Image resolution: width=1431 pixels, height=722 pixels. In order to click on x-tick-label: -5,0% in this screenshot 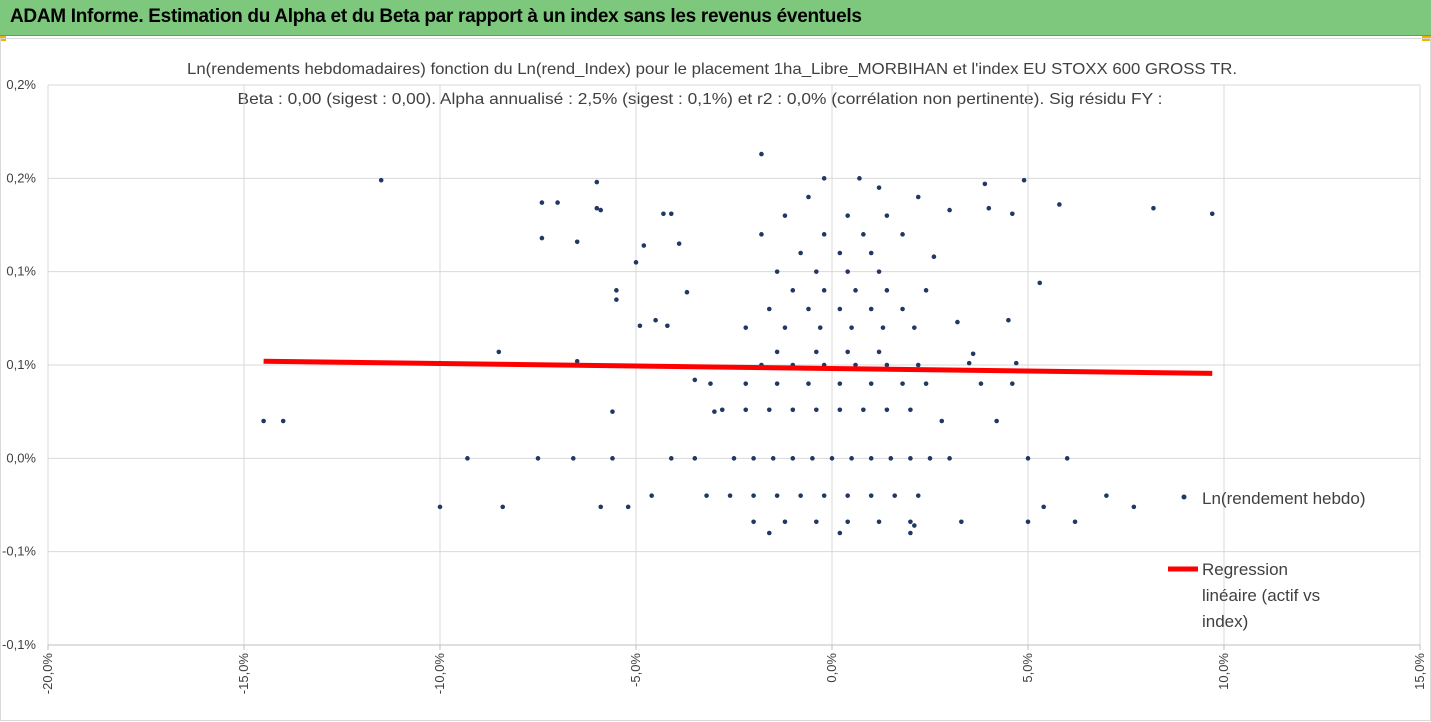, I will do `click(635, 670)`.